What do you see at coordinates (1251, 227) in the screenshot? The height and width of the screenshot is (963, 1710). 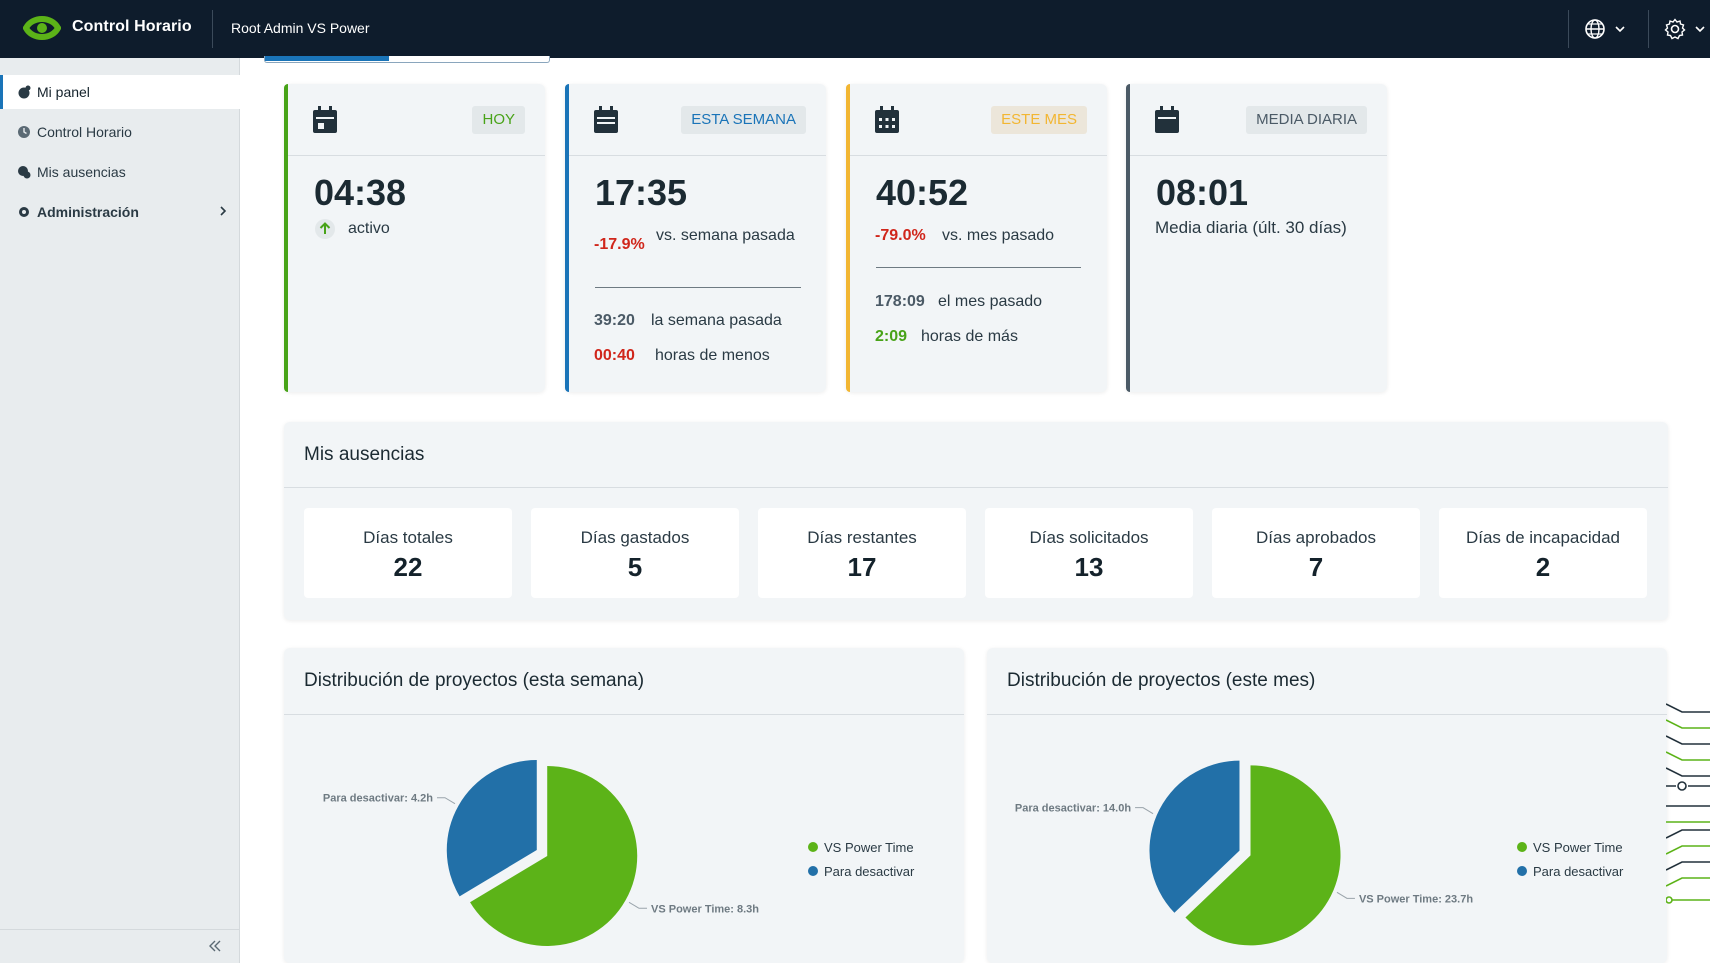 I see `average-label: Media diaria (últ. 30 días)` at bounding box center [1251, 227].